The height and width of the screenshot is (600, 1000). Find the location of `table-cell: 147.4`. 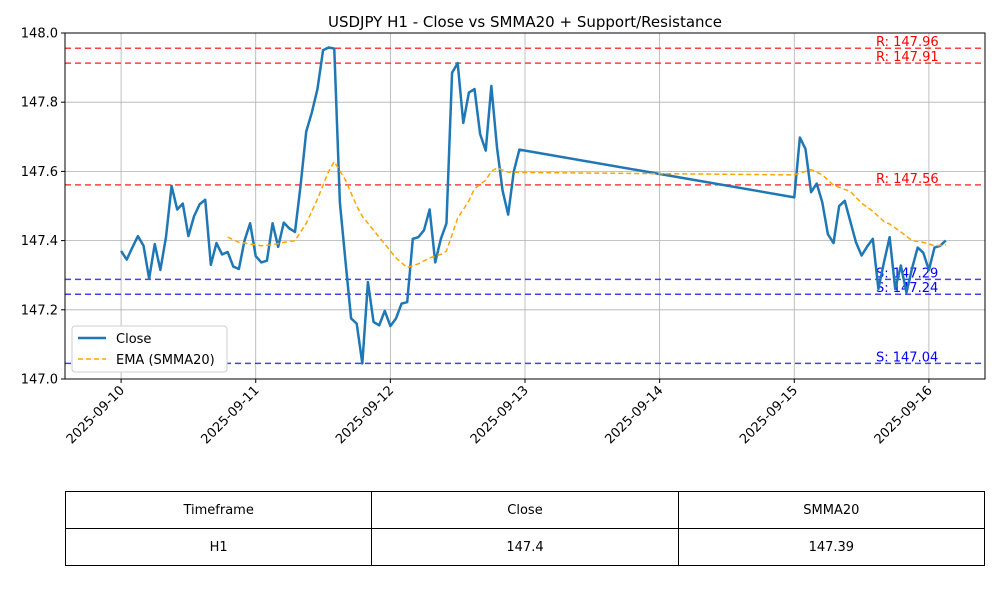

table-cell: 147.4 is located at coordinates (525, 547).